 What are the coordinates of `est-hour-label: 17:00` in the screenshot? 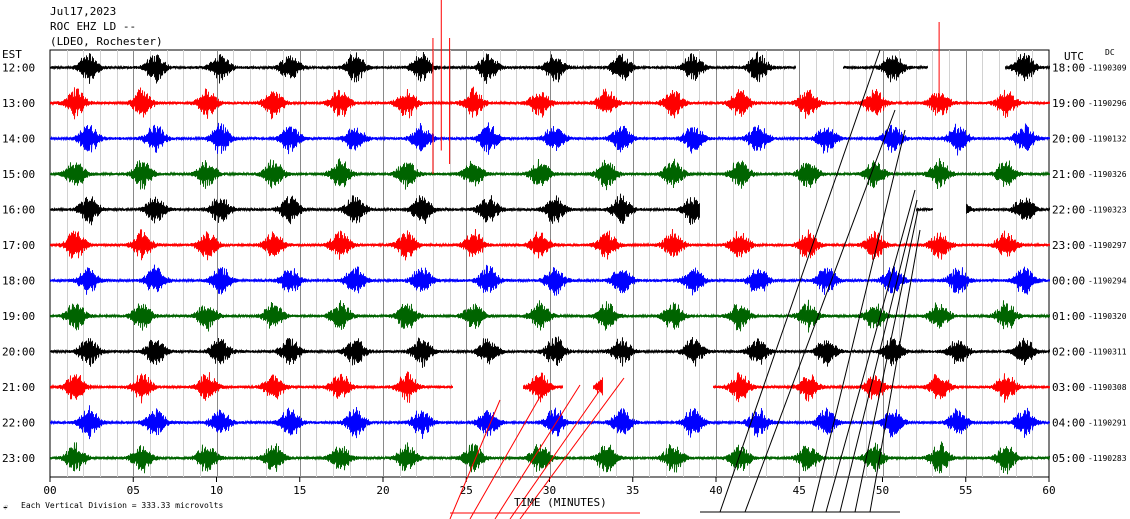 It's located at (18, 245).